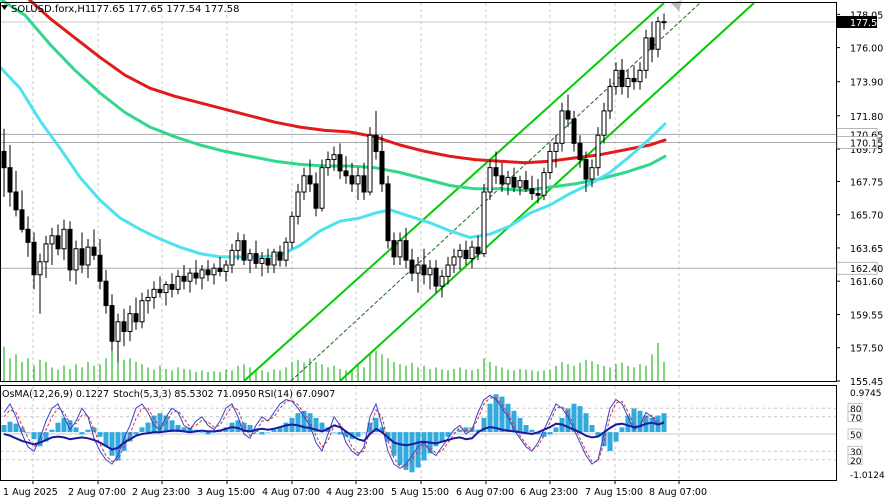  Describe the element at coordinates (856, 410) in the screenshot. I see `oscillator-level-label: 80` at that location.